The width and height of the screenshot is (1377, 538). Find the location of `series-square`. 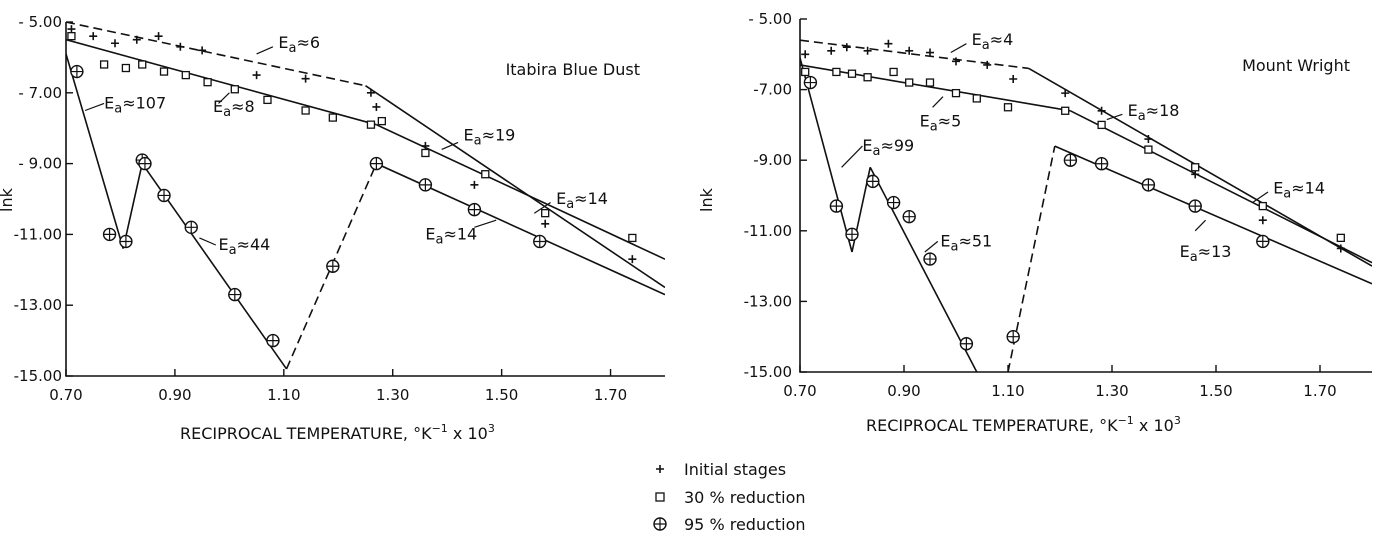

series-square is located at coordinates (1073, 155).